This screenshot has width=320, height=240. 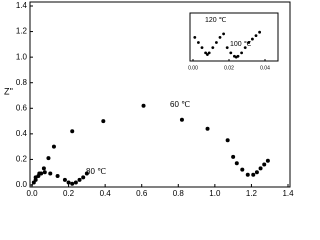 What do you see at coordinates (142, 193) in the screenshot?
I see `x-tick-label: 0.6` at bounding box center [142, 193].